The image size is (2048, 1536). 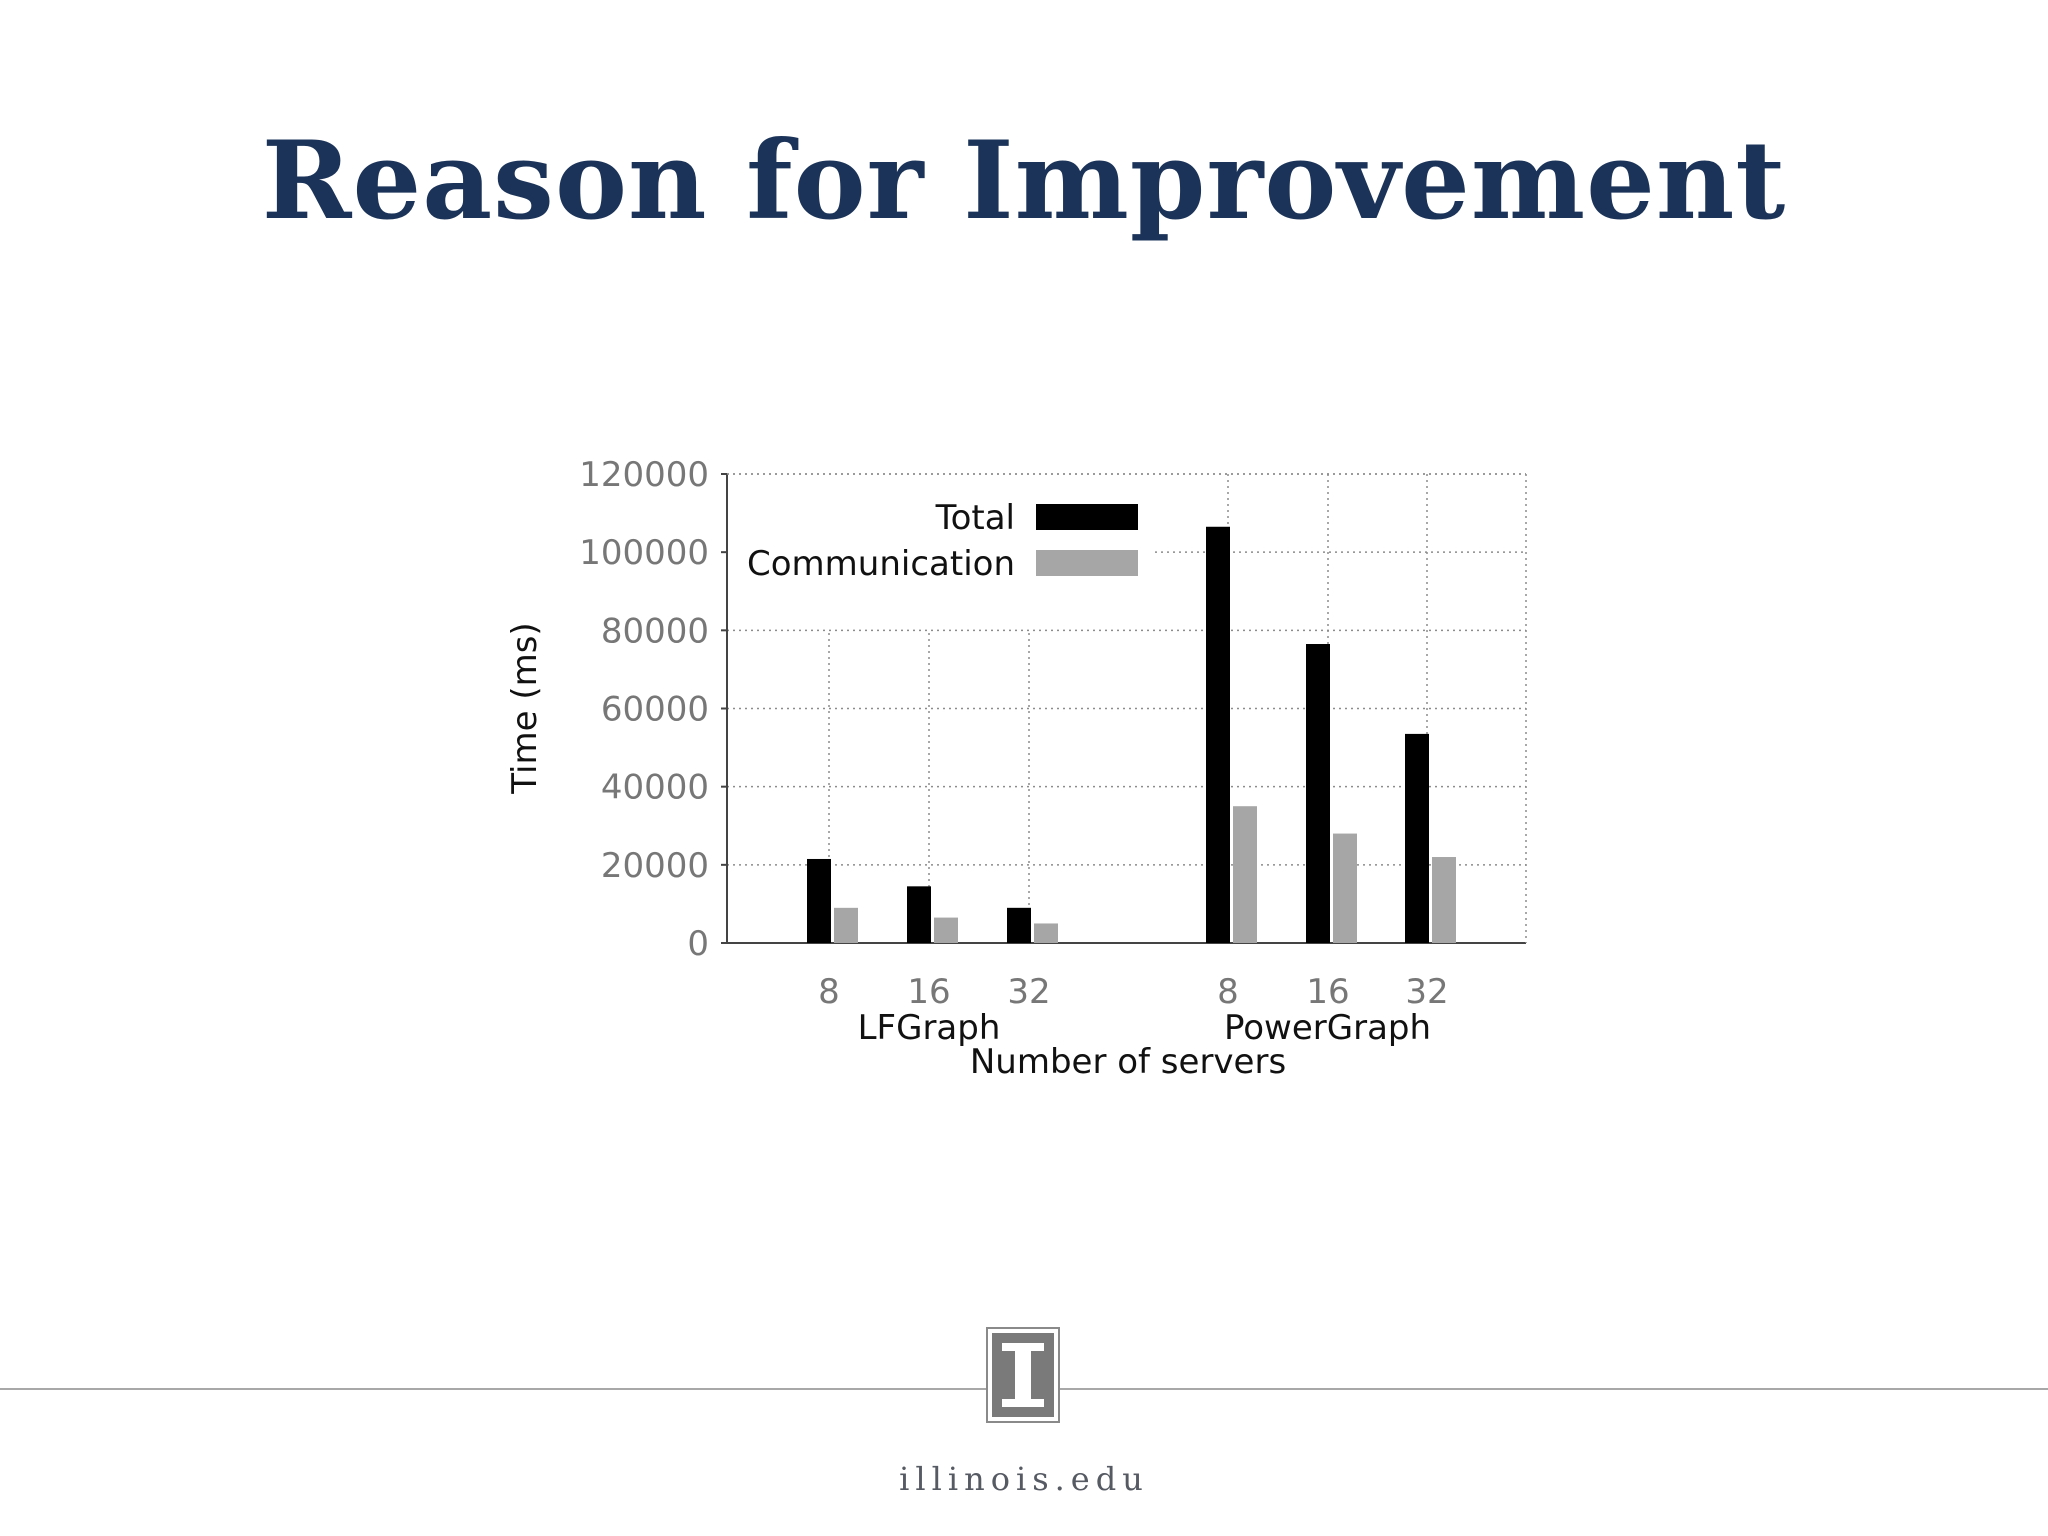 What do you see at coordinates (655, 866) in the screenshot?
I see `y-tick-label: 20000` at bounding box center [655, 866].